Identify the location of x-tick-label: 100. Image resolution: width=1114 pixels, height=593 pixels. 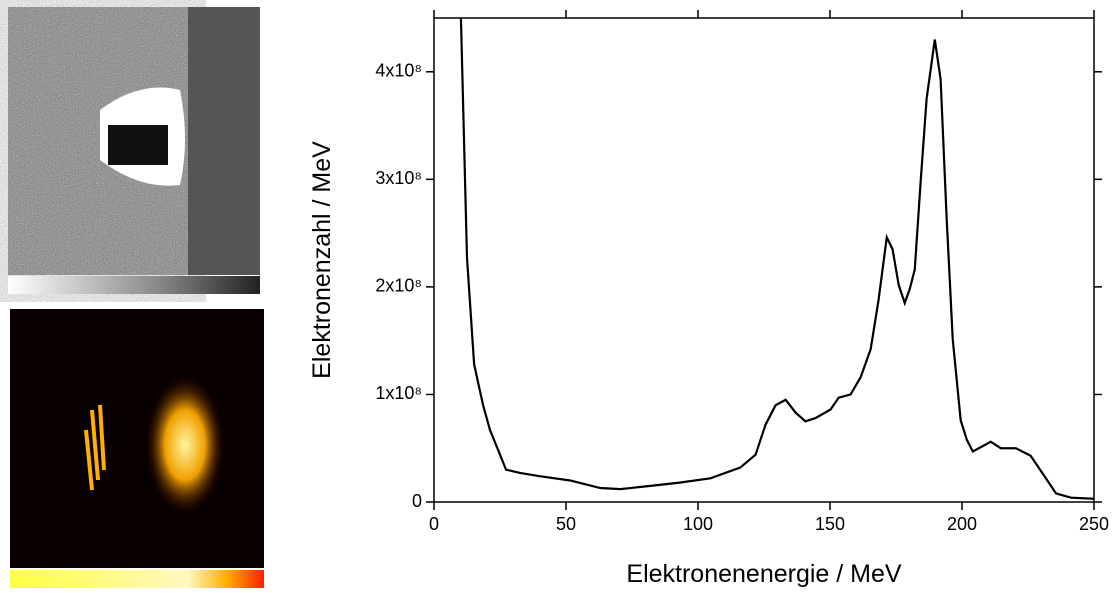
(698, 524).